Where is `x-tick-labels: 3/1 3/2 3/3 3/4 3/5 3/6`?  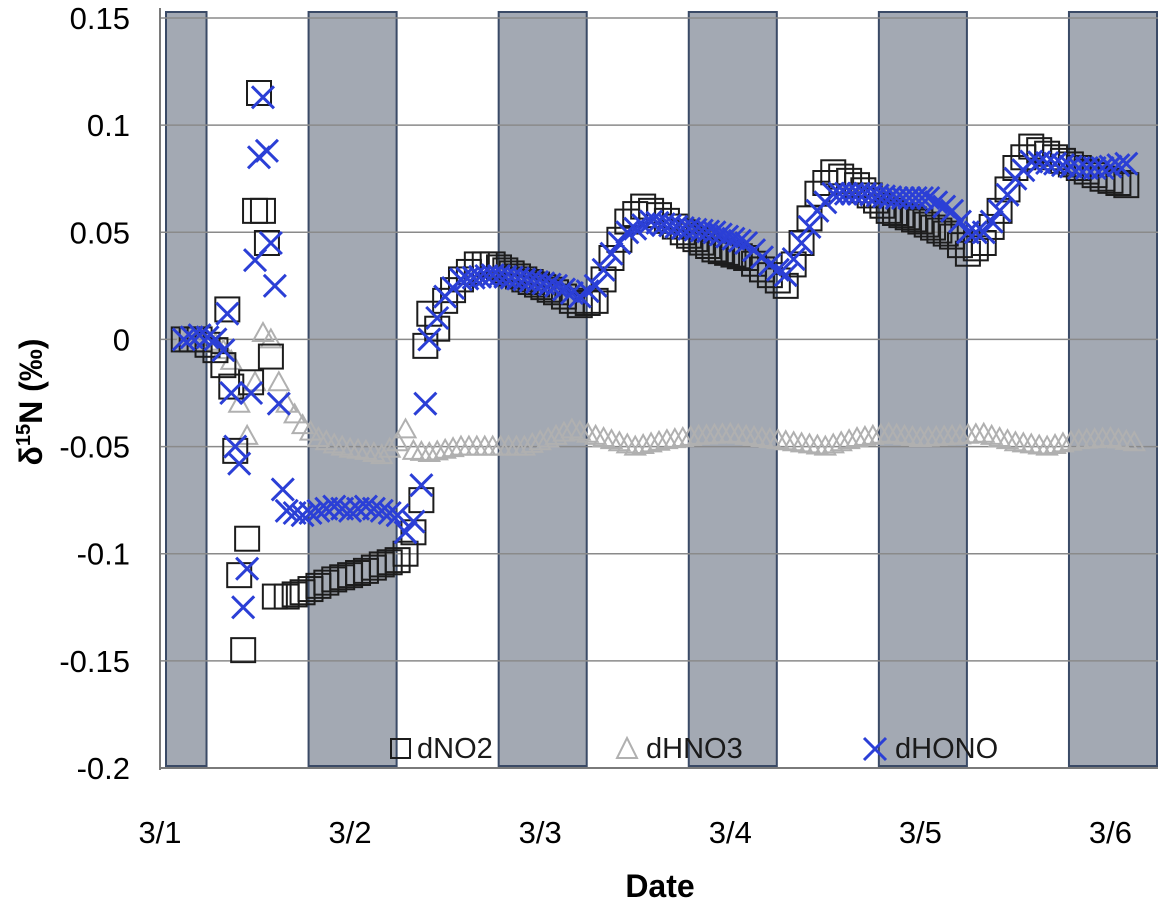 x-tick-labels: 3/1 3/2 3/3 3/4 3/5 3/6 is located at coordinates (635, 832).